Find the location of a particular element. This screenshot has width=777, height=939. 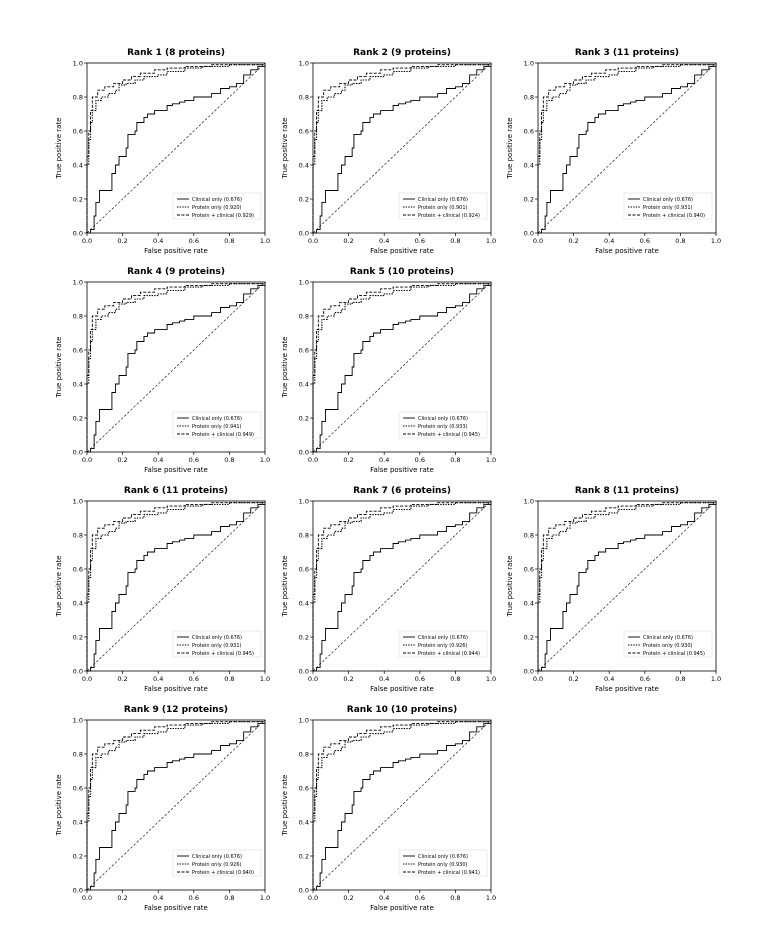

legend-entry: Protein + clinical (0.940) is located at coordinates (223, 873).